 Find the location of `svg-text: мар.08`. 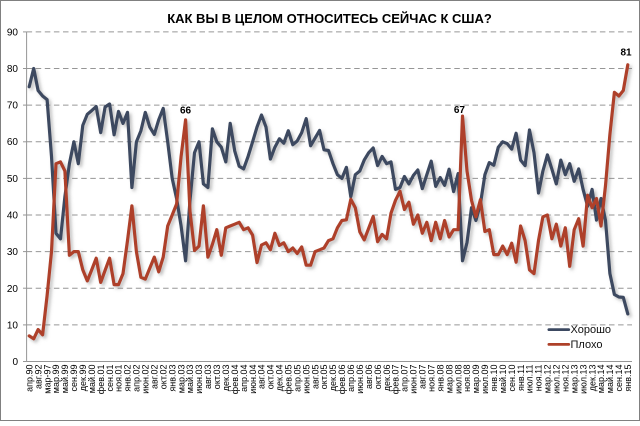

svg-text: мар.08 is located at coordinates (449, 379).